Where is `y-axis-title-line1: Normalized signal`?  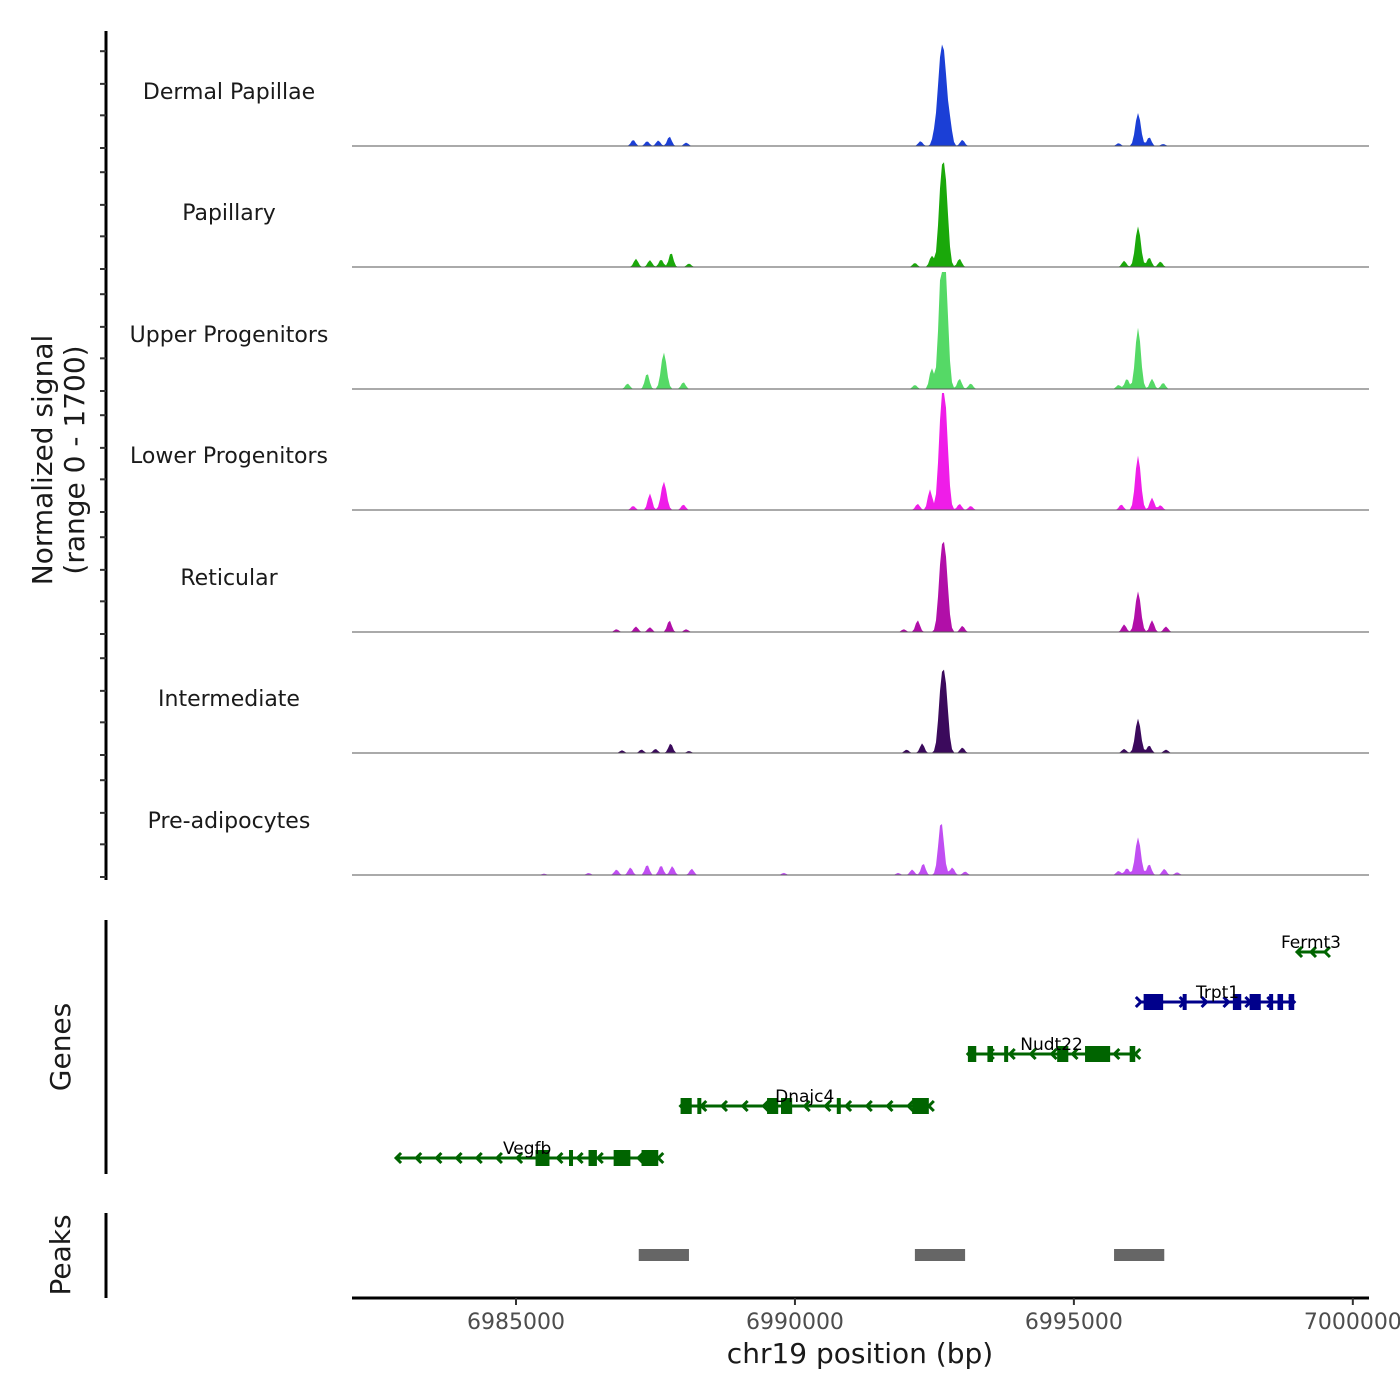
y-axis-title-line1: Normalized signal is located at coordinates (42, 460).